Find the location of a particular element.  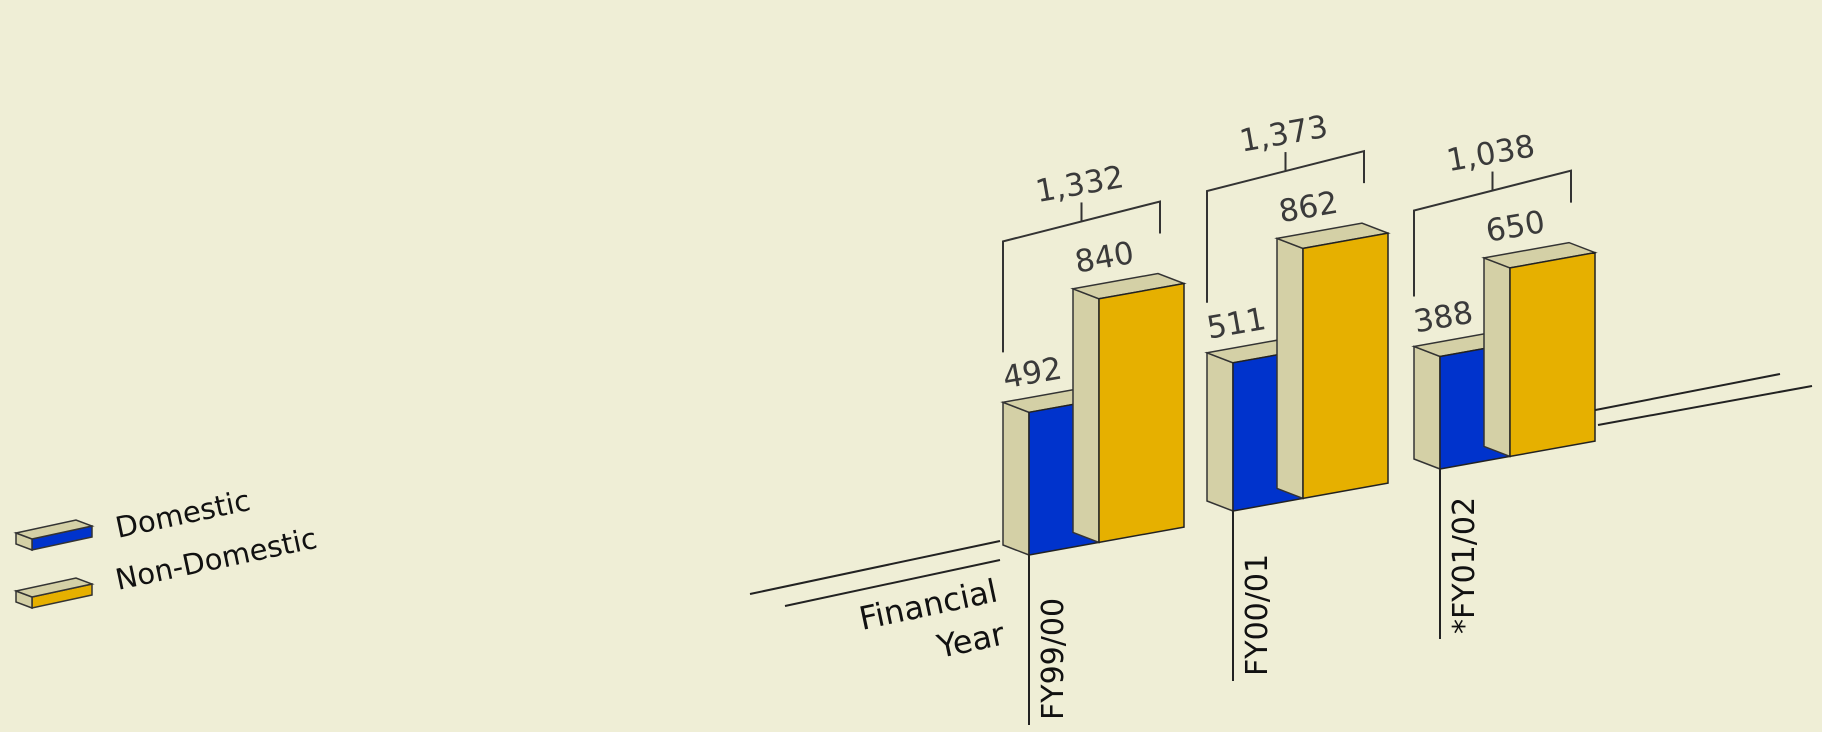

domestic-value-label: 511 is located at coordinates (1236, 324).